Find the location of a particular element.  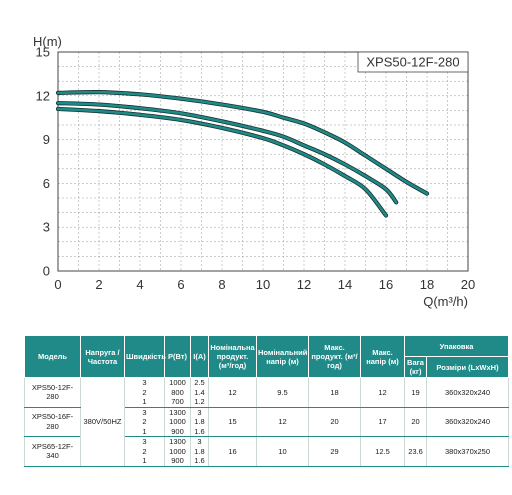

weight-cell: 20 is located at coordinates (415, 422).